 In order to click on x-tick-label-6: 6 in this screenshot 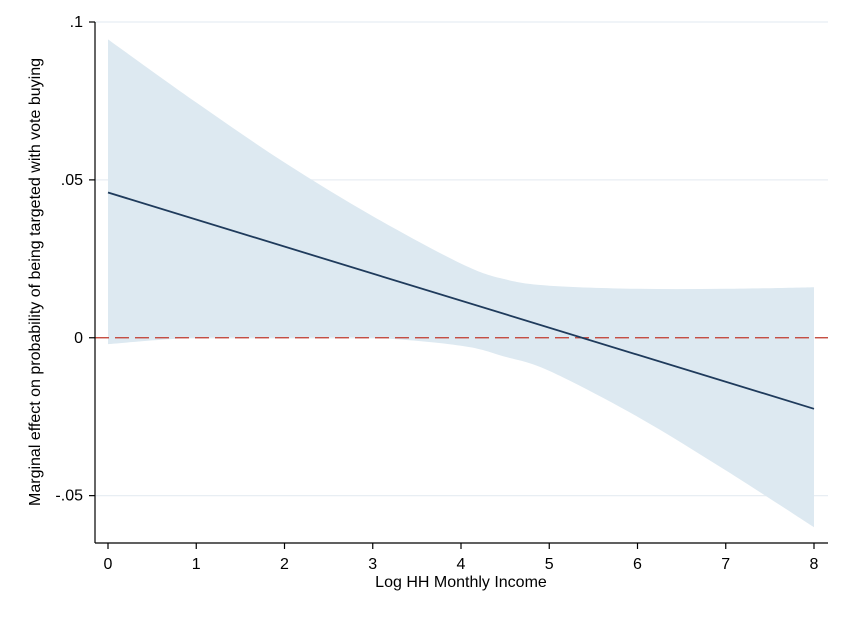, I will do `click(637, 564)`.